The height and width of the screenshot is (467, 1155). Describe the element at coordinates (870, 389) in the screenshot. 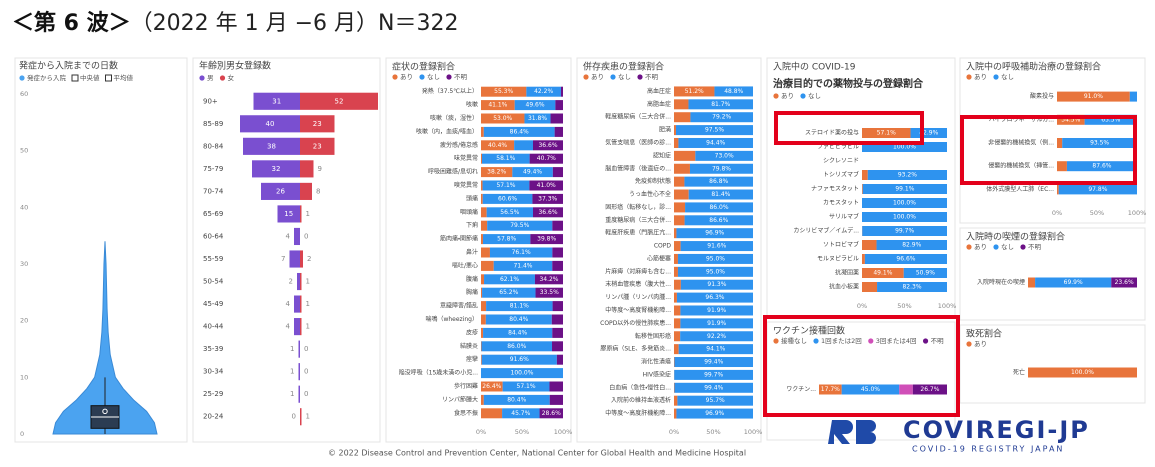

I see `value-label: 45.0%` at that location.